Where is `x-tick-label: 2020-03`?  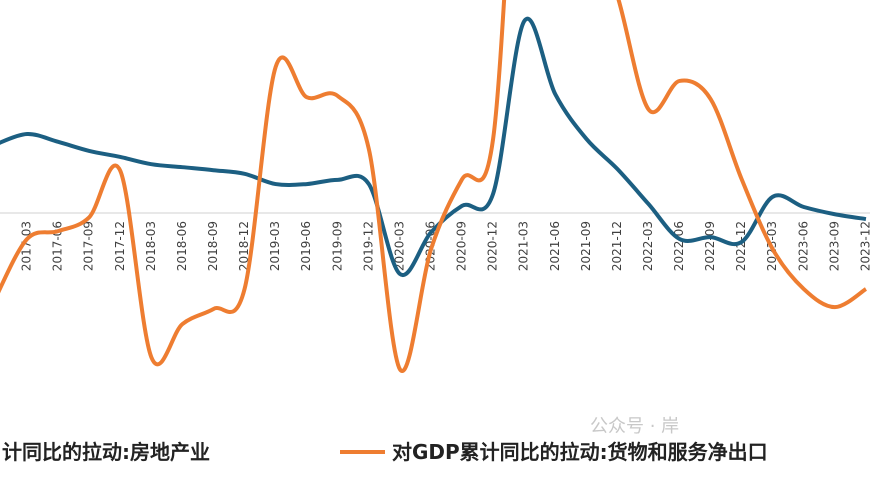
x-tick-label: 2020-03 is located at coordinates (399, 246).